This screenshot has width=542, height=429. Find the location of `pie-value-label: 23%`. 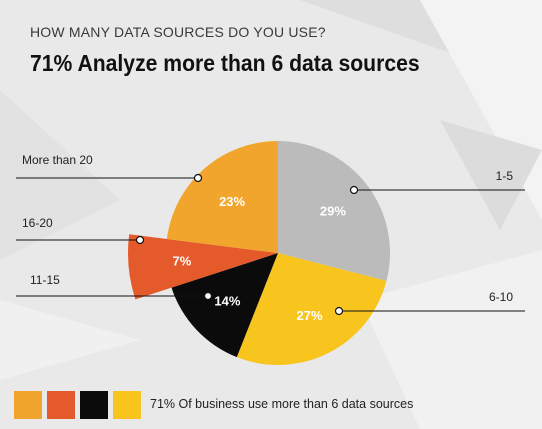

pie-value-label: 23% is located at coordinates (232, 201).